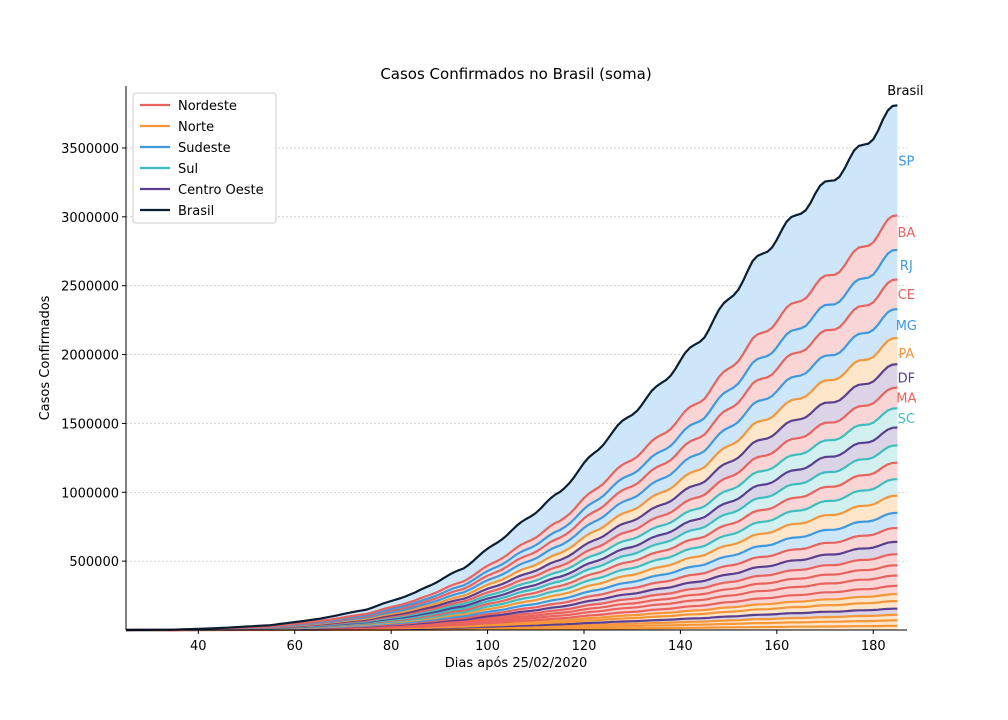 The width and height of the screenshot is (1008, 720). I want to click on end-label-sp: SP, so click(906, 161).